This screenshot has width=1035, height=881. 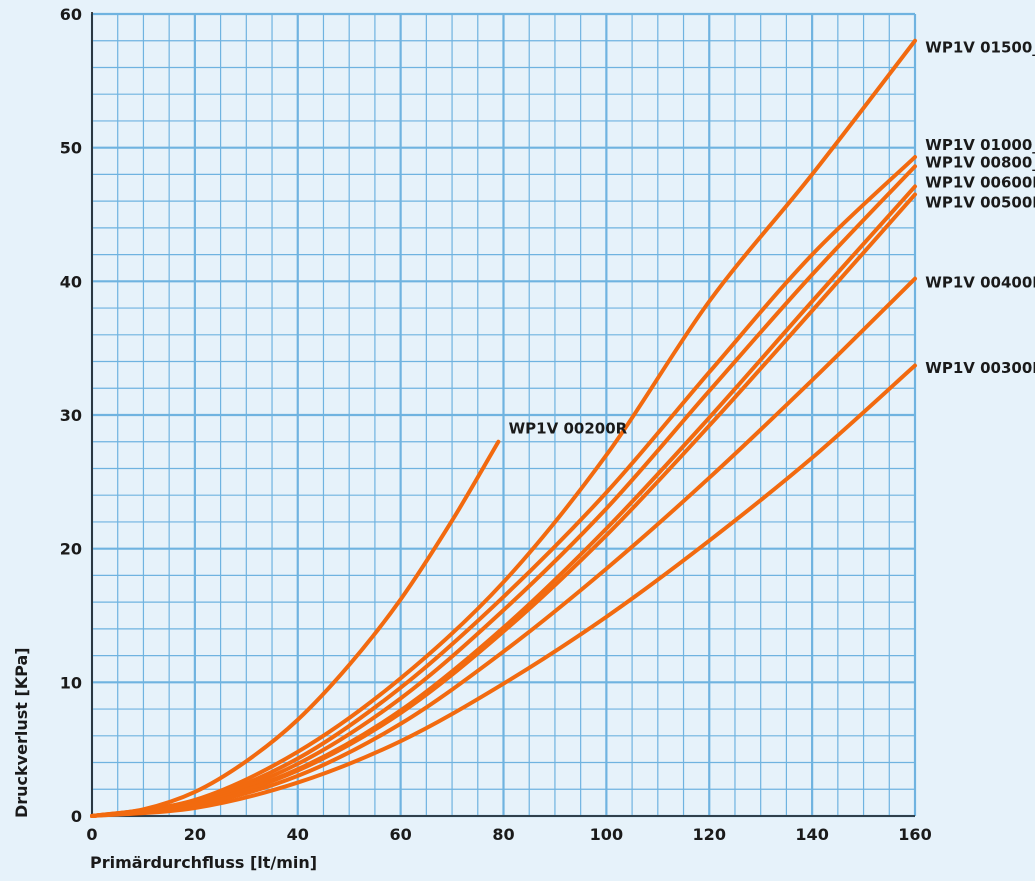 What do you see at coordinates (980, 202) in the screenshot?
I see `series-label: WP1V 00500R` at bounding box center [980, 202].